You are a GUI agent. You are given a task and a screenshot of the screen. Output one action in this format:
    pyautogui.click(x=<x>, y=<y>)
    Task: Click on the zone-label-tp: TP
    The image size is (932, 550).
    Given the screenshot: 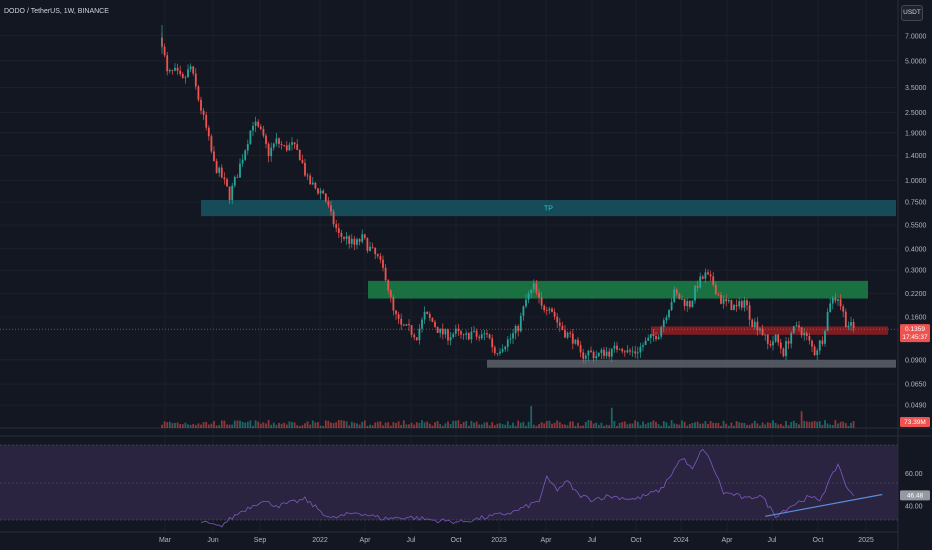 What is the action you would take?
    pyautogui.click(x=548, y=209)
    